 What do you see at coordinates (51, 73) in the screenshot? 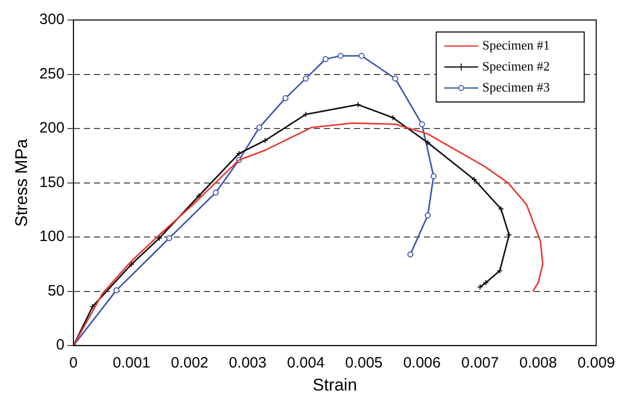
I see `y-tick-label: 250` at bounding box center [51, 73].